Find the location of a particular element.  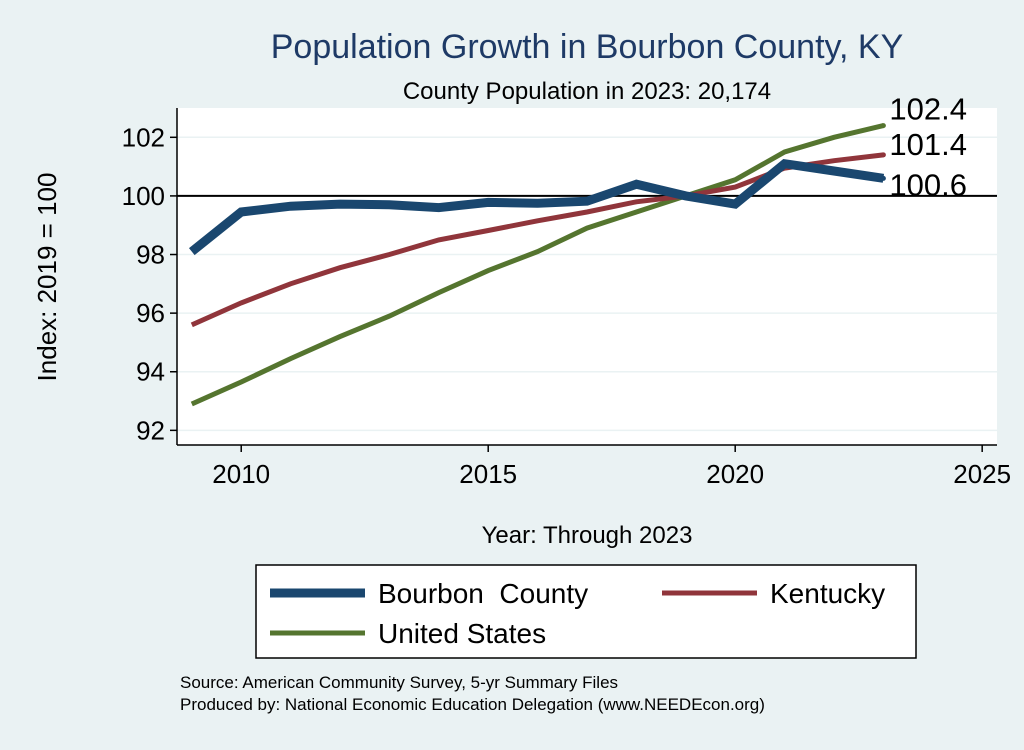

x-tick-label-2015: 2015 is located at coordinates (488, 474).